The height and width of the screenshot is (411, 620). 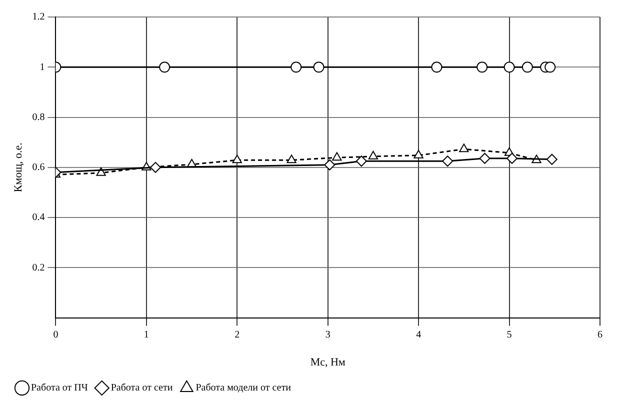 I want to click on x-axis-title: Мс, Нм, so click(x=328, y=362).